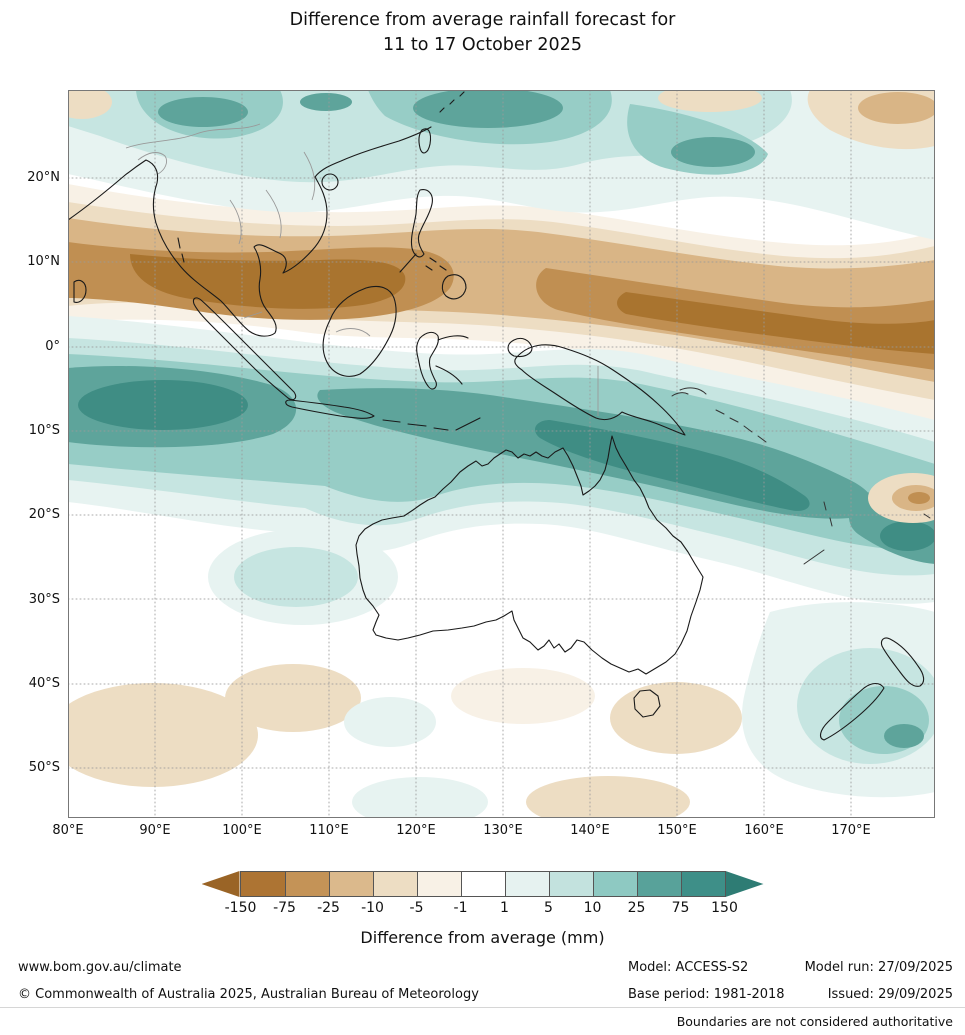 The image size is (965, 1035). Describe the element at coordinates (902, 662) in the screenshot. I see `coastline-new-zealand-north` at that location.